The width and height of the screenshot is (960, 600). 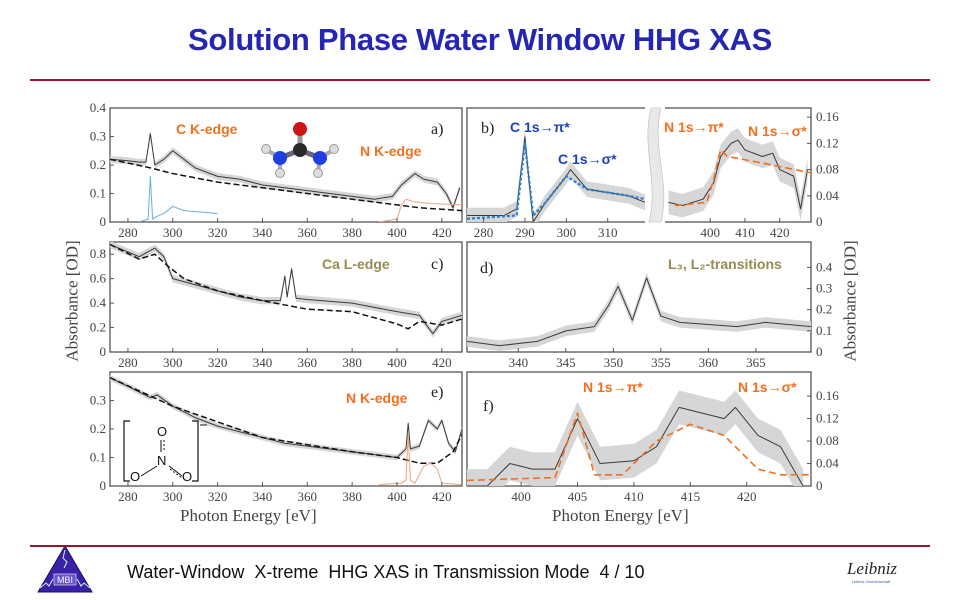 I want to click on y-tick-label: 0.8, so click(x=98, y=253).